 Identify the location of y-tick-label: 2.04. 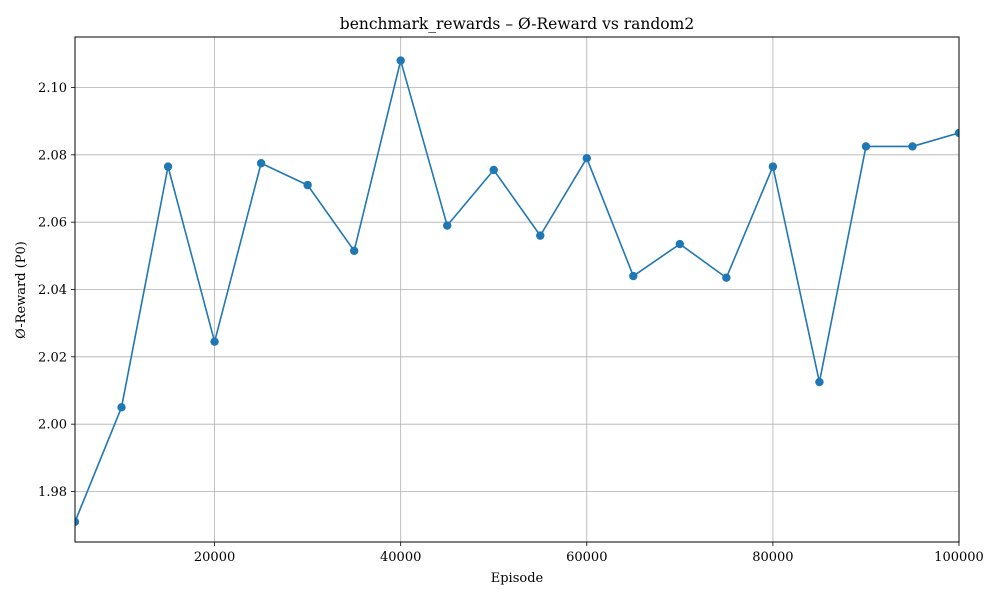
(52, 290).